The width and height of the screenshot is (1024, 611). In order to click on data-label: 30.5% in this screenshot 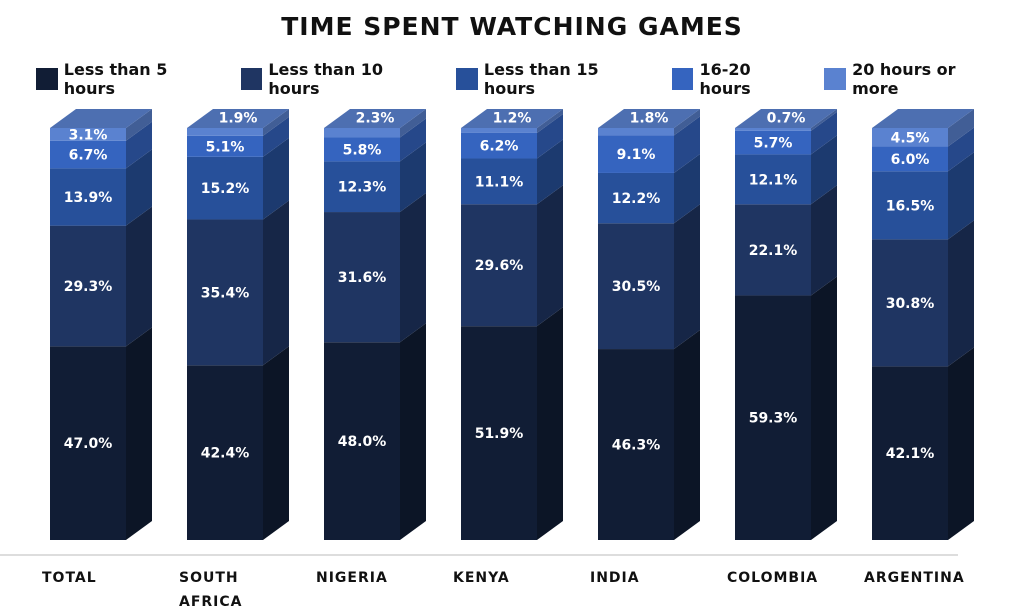, I will do `click(636, 287)`.